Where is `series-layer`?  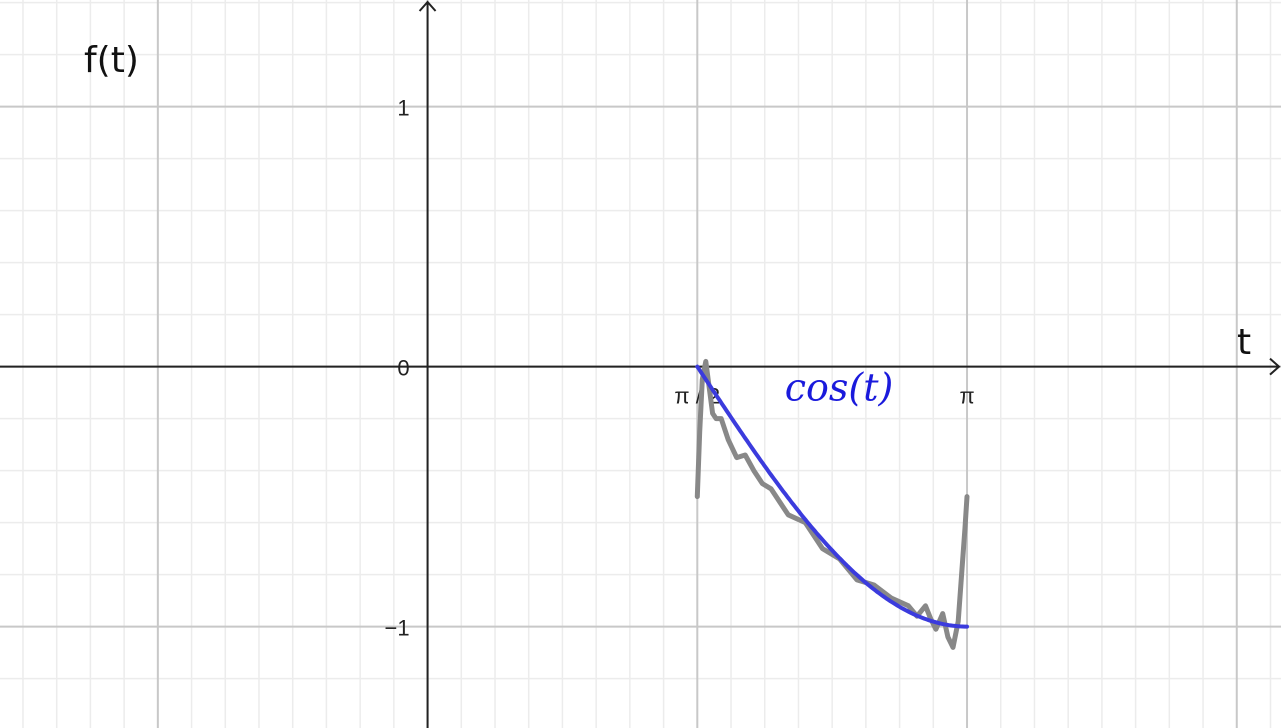 series-layer is located at coordinates (832, 504).